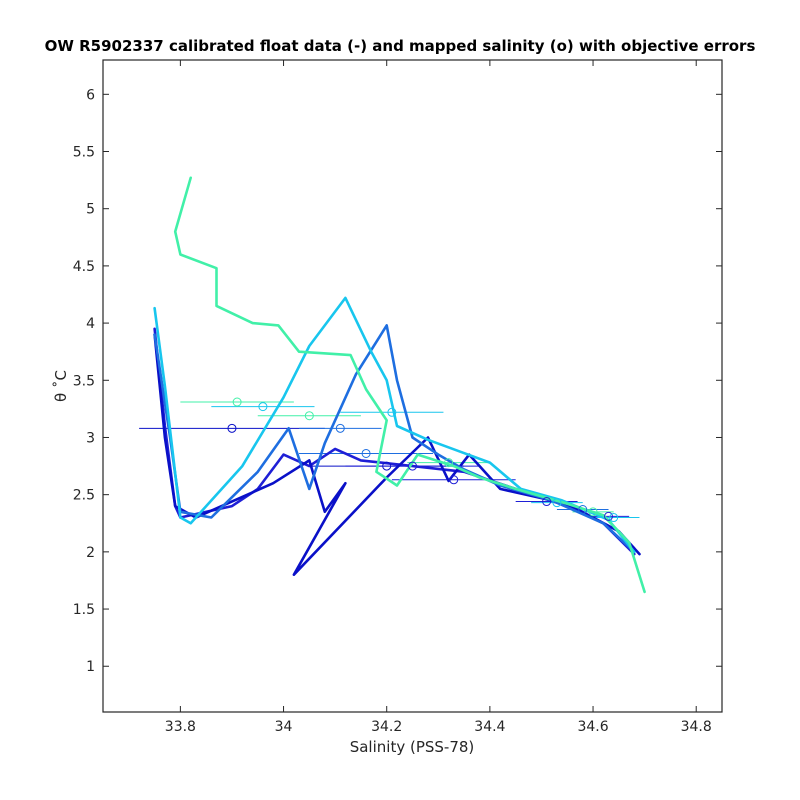 The width and height of the screenshot is (800, 800). Describe the element at coordinates (284, 727) in the screenshot. I see `x-tick-label: 34` at that location.